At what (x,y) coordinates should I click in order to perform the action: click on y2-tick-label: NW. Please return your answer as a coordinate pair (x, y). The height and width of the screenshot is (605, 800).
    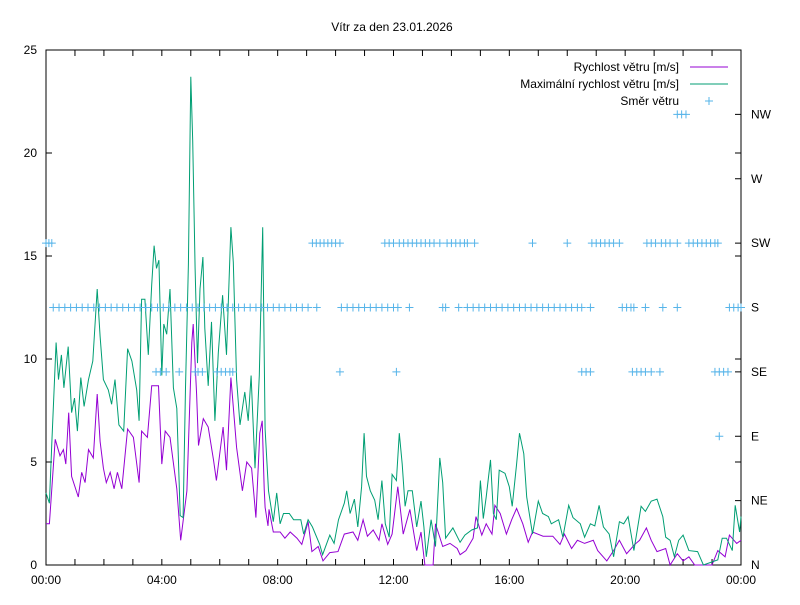
    Looking at the image, I should click on (761, 114).